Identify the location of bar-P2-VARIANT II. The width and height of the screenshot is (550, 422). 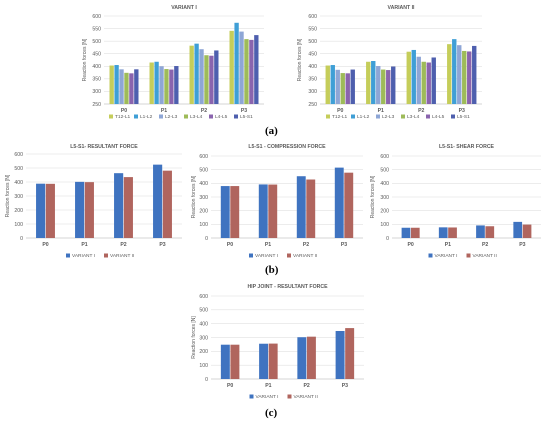
(128, 207).